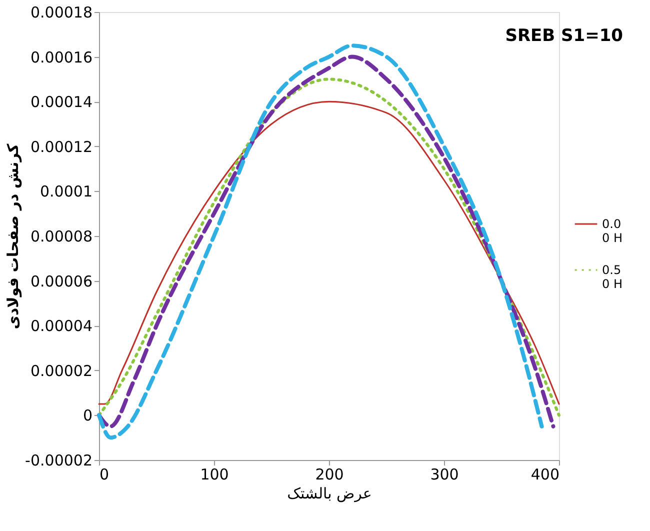 The width and height of the screenshot is (650, 531). I want to click on legend-label: 0.0 0 H, so click(612, 231).